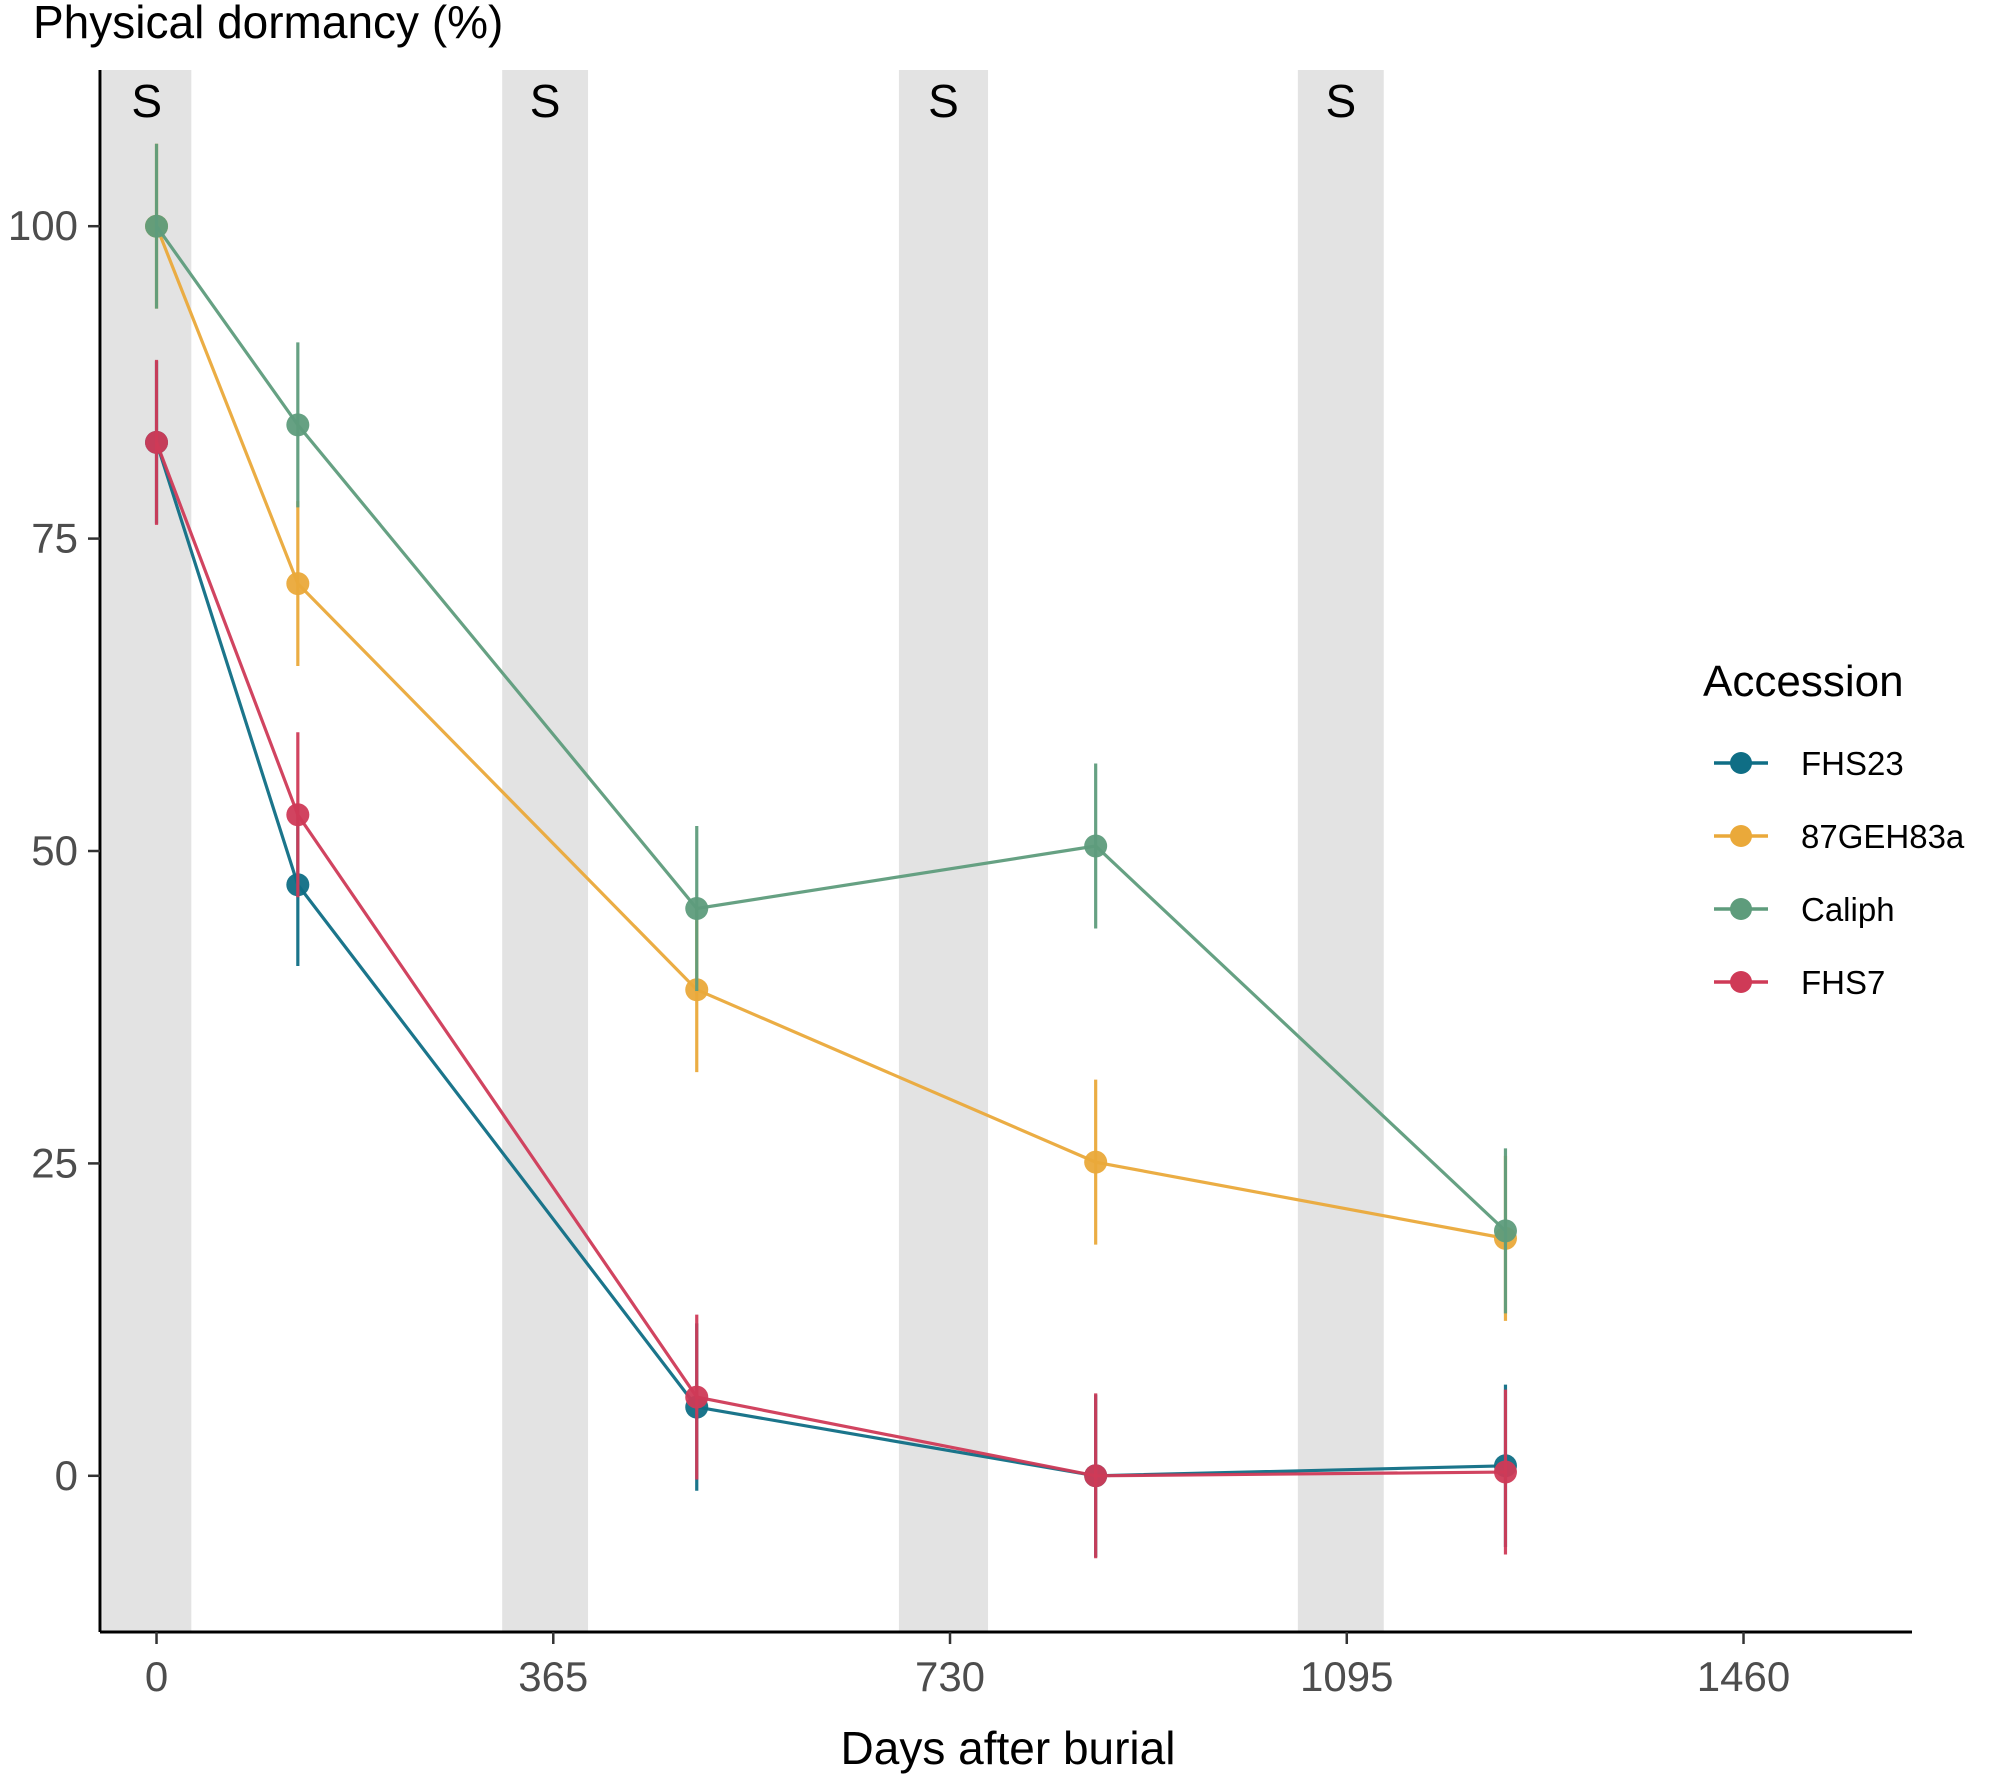  Describe the element at coordinates (54, 850) in the screenshot. I see `y-tick-label-50: 50` at that location.